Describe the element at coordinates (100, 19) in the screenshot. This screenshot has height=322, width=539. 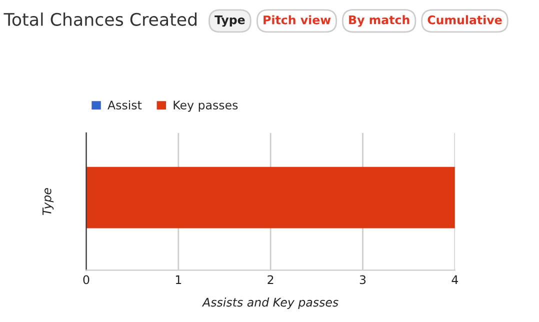
I see `chart-title: Total Chances Created` at that location.